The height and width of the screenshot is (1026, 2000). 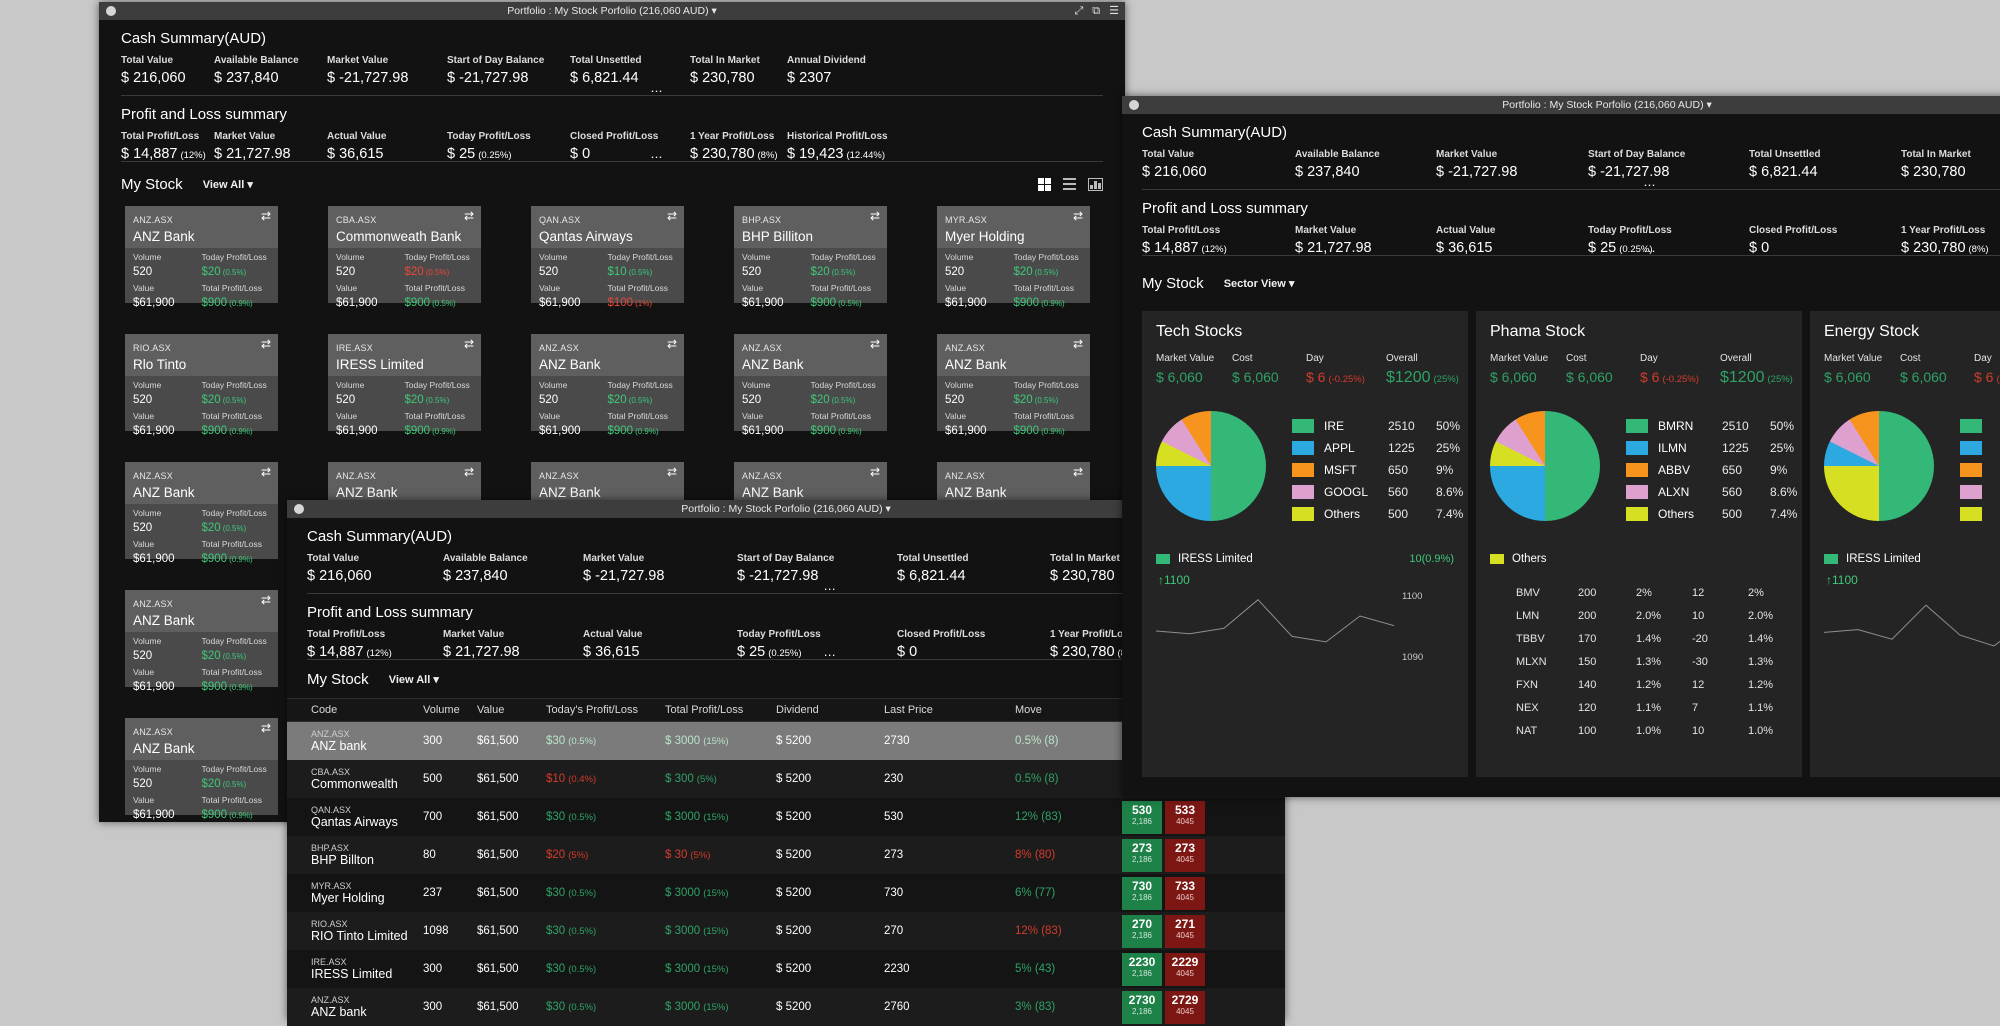 What do you see at coordinates (1095, 184) in the screenshot?
I see `barchart-view-icon` at bounding box center [1095, 184].